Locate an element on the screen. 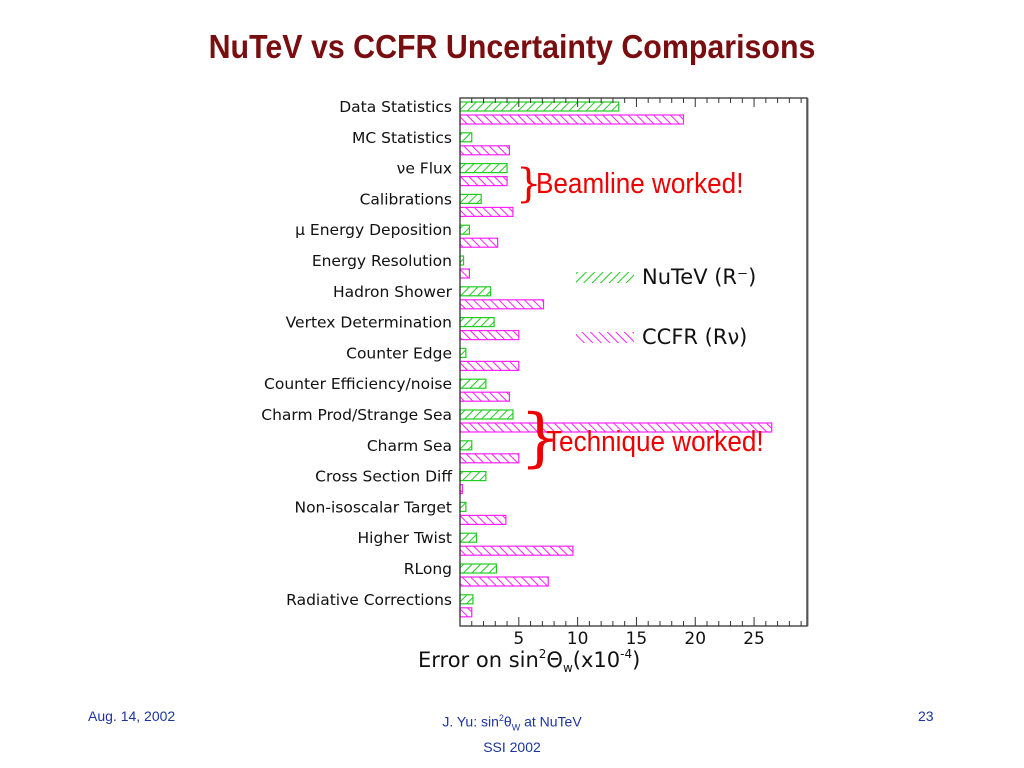 This screenshot has width=1024, height=768. category-label: Charm Prod/Strange Sea is located at coordinates (356, 415).